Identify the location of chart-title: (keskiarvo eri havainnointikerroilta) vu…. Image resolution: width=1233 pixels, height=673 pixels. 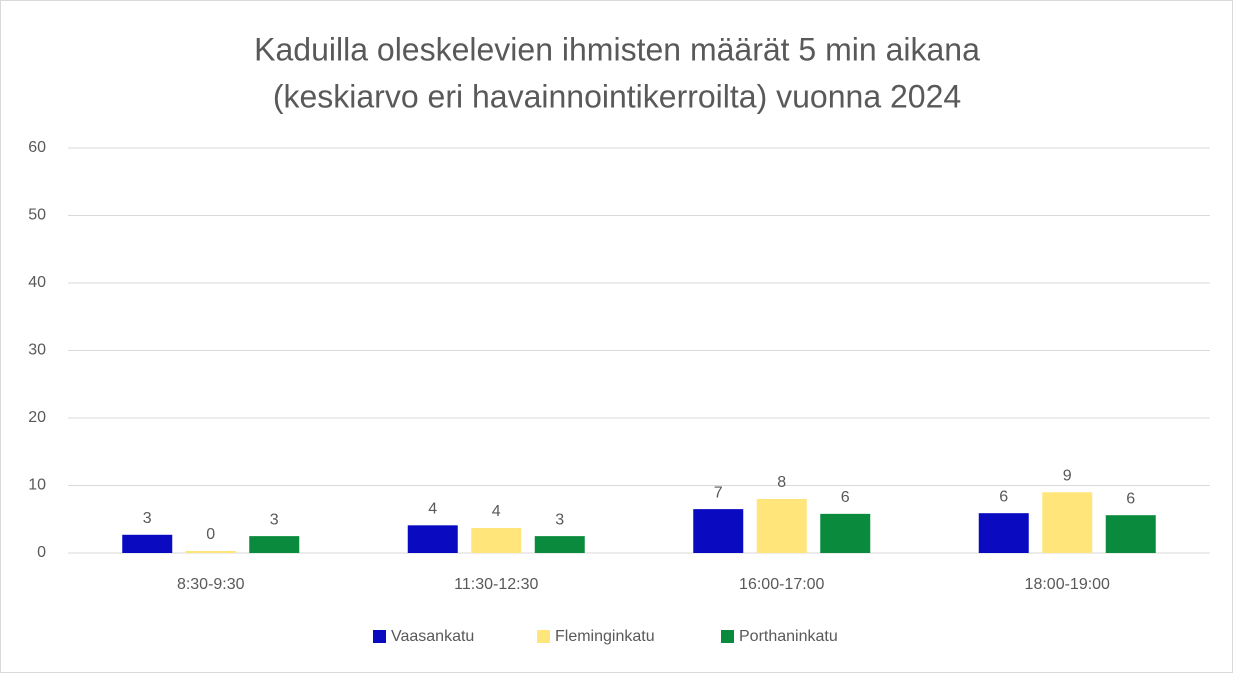
(617, 96).